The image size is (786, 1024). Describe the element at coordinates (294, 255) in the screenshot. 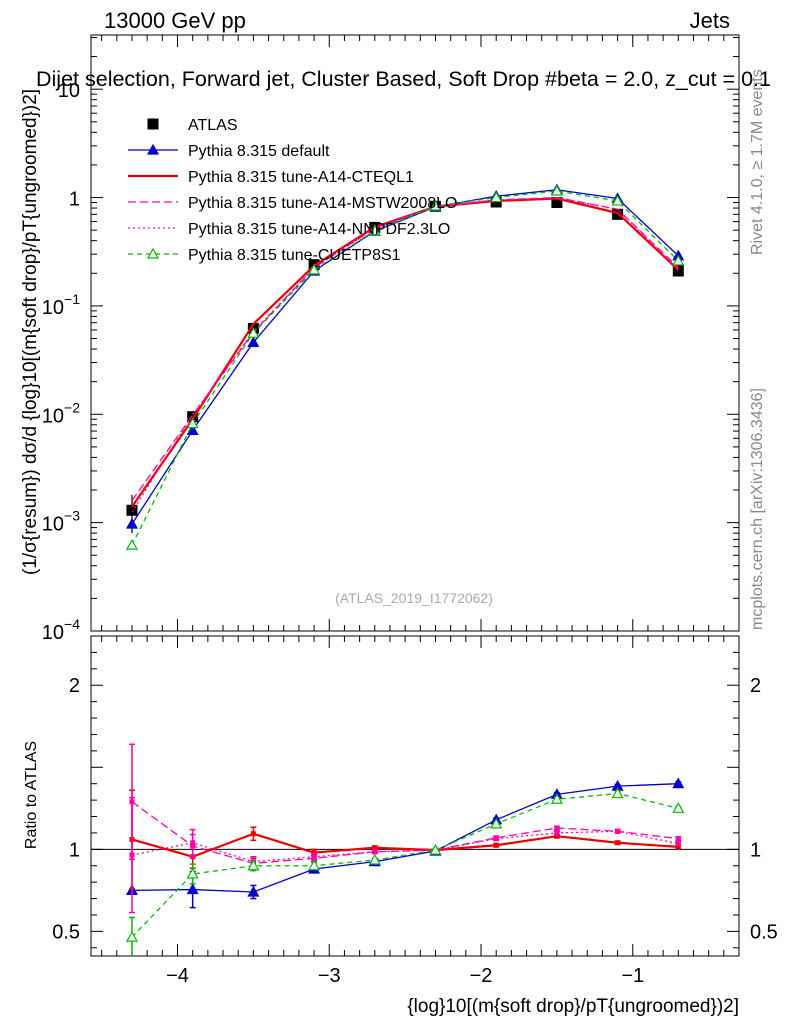

I see `legend-label: Pythia 8.315 tune-CUETP8S1` at that location.